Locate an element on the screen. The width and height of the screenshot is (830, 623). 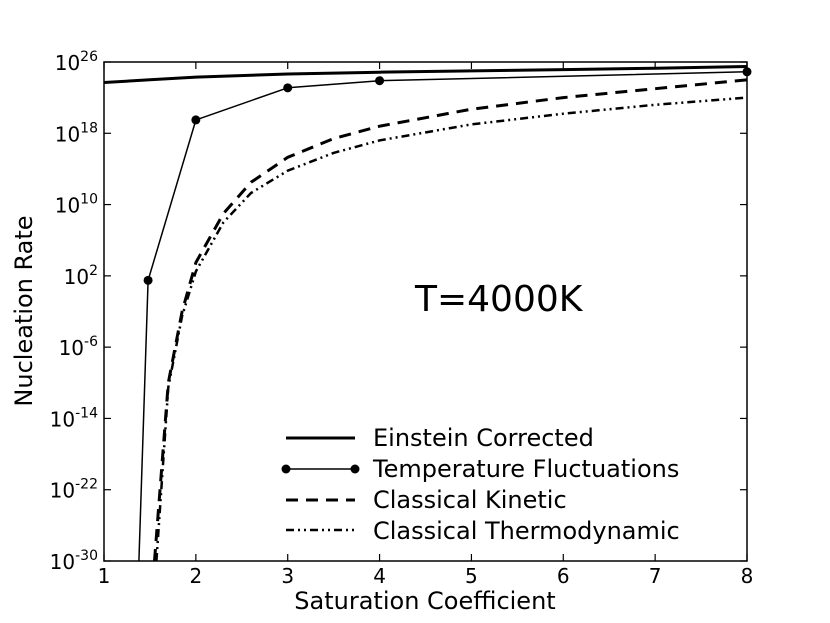
x-tick-labels: 1 2 3 4 5 6 7 8 is located at coordinates (426, 576).